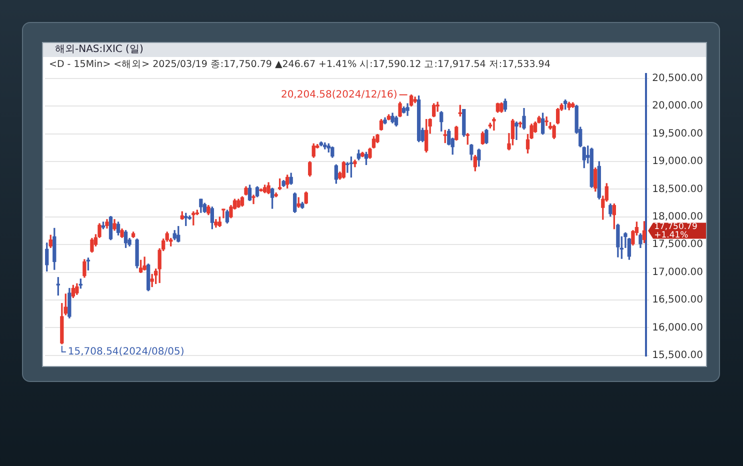  Describe the element at coordinates (126, 352) in the screenshot. I see `annotation: 15,708.54(2024/08/05)` at that location.